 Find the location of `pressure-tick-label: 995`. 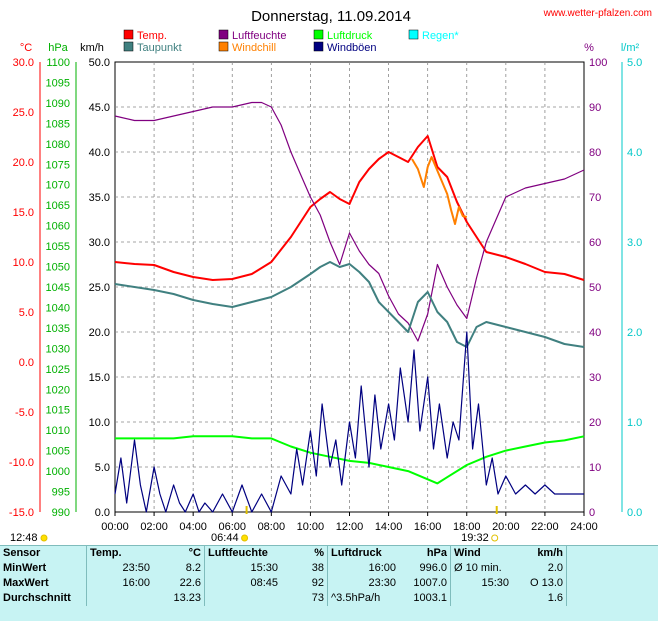

pressure-tick-label: 995 is located at coordinates (61, 493).